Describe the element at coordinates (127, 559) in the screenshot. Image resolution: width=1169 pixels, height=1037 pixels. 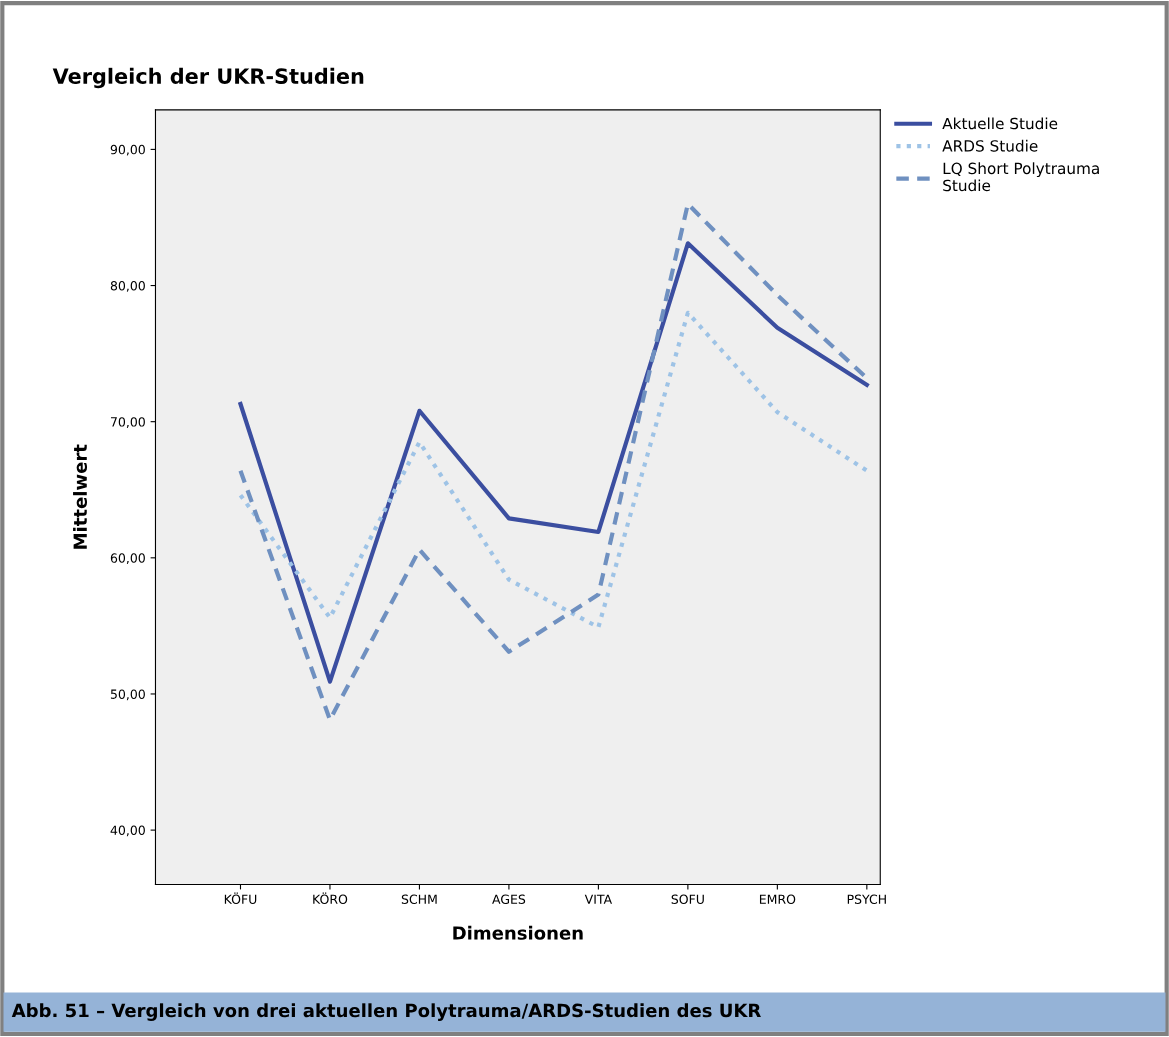
I see `y-tick-label: 60,00` at that location.